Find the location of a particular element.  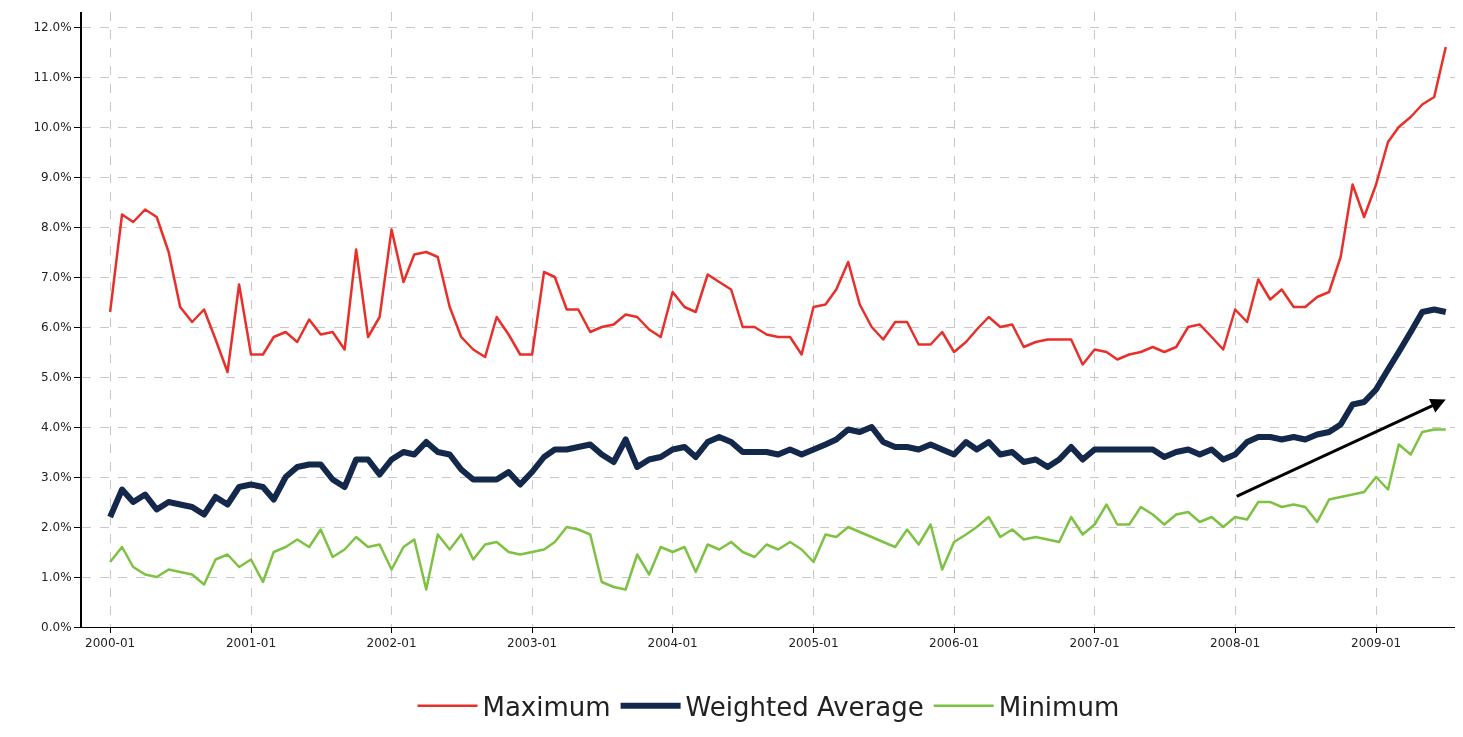

x-tick-label: 2009-01 is located at coordinates (1376, 643).